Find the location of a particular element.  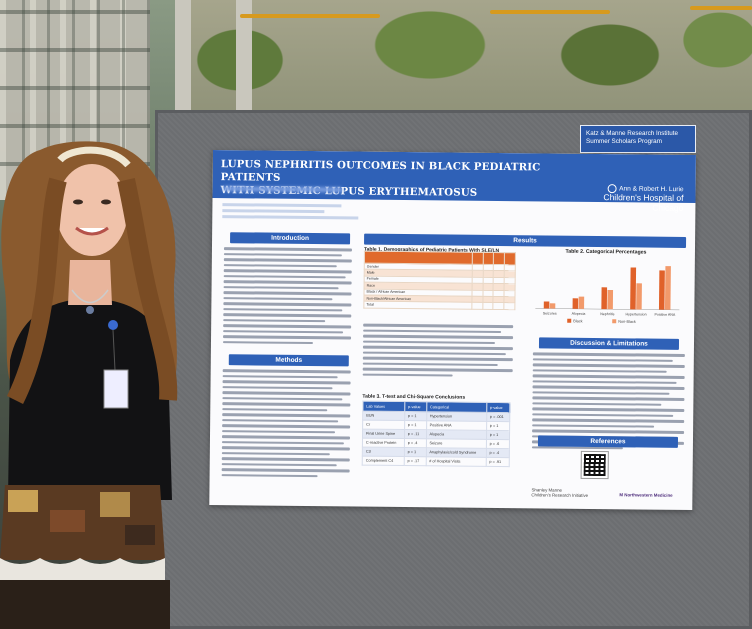

table2-cell: Final Urine Spine is located at coordinates (383, 434).